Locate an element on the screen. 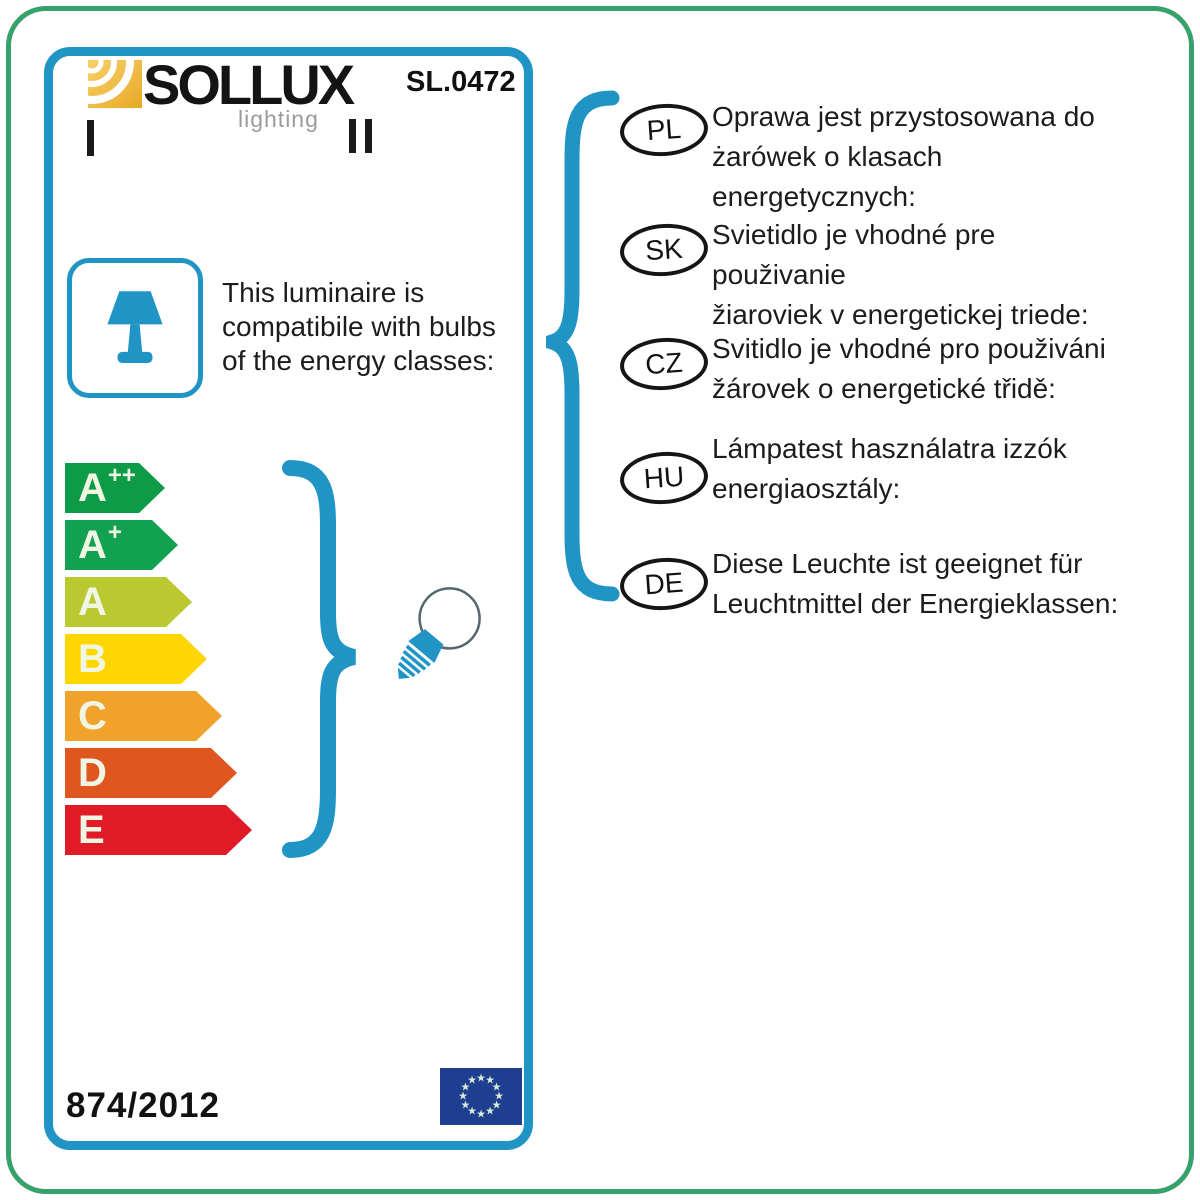  compatibility-line: compatibile with bulbs is located at coordinates (359, 326).